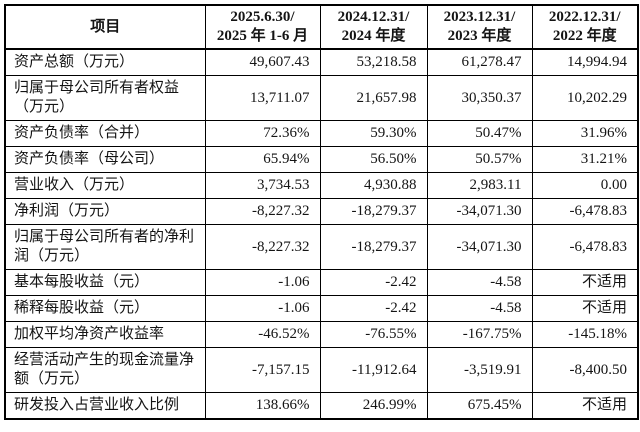 Image resolution: width=640 pixels, height=432 pixels. I want to click on value-cell: 4,930.88, so click(373, 185).